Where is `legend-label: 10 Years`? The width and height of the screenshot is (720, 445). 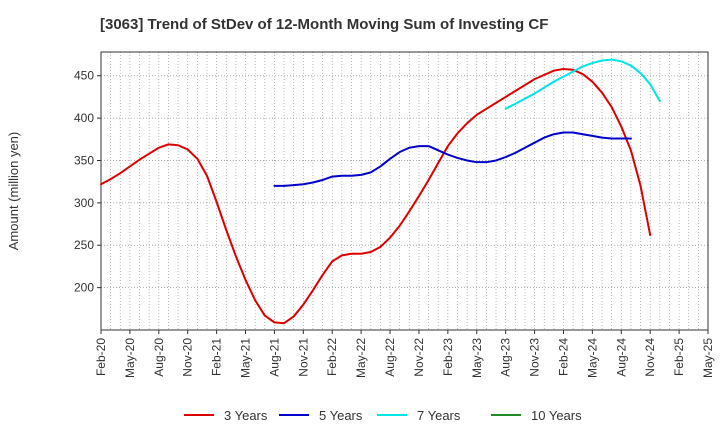 legend-label: 10 Years is located at coordinates (556, 415).